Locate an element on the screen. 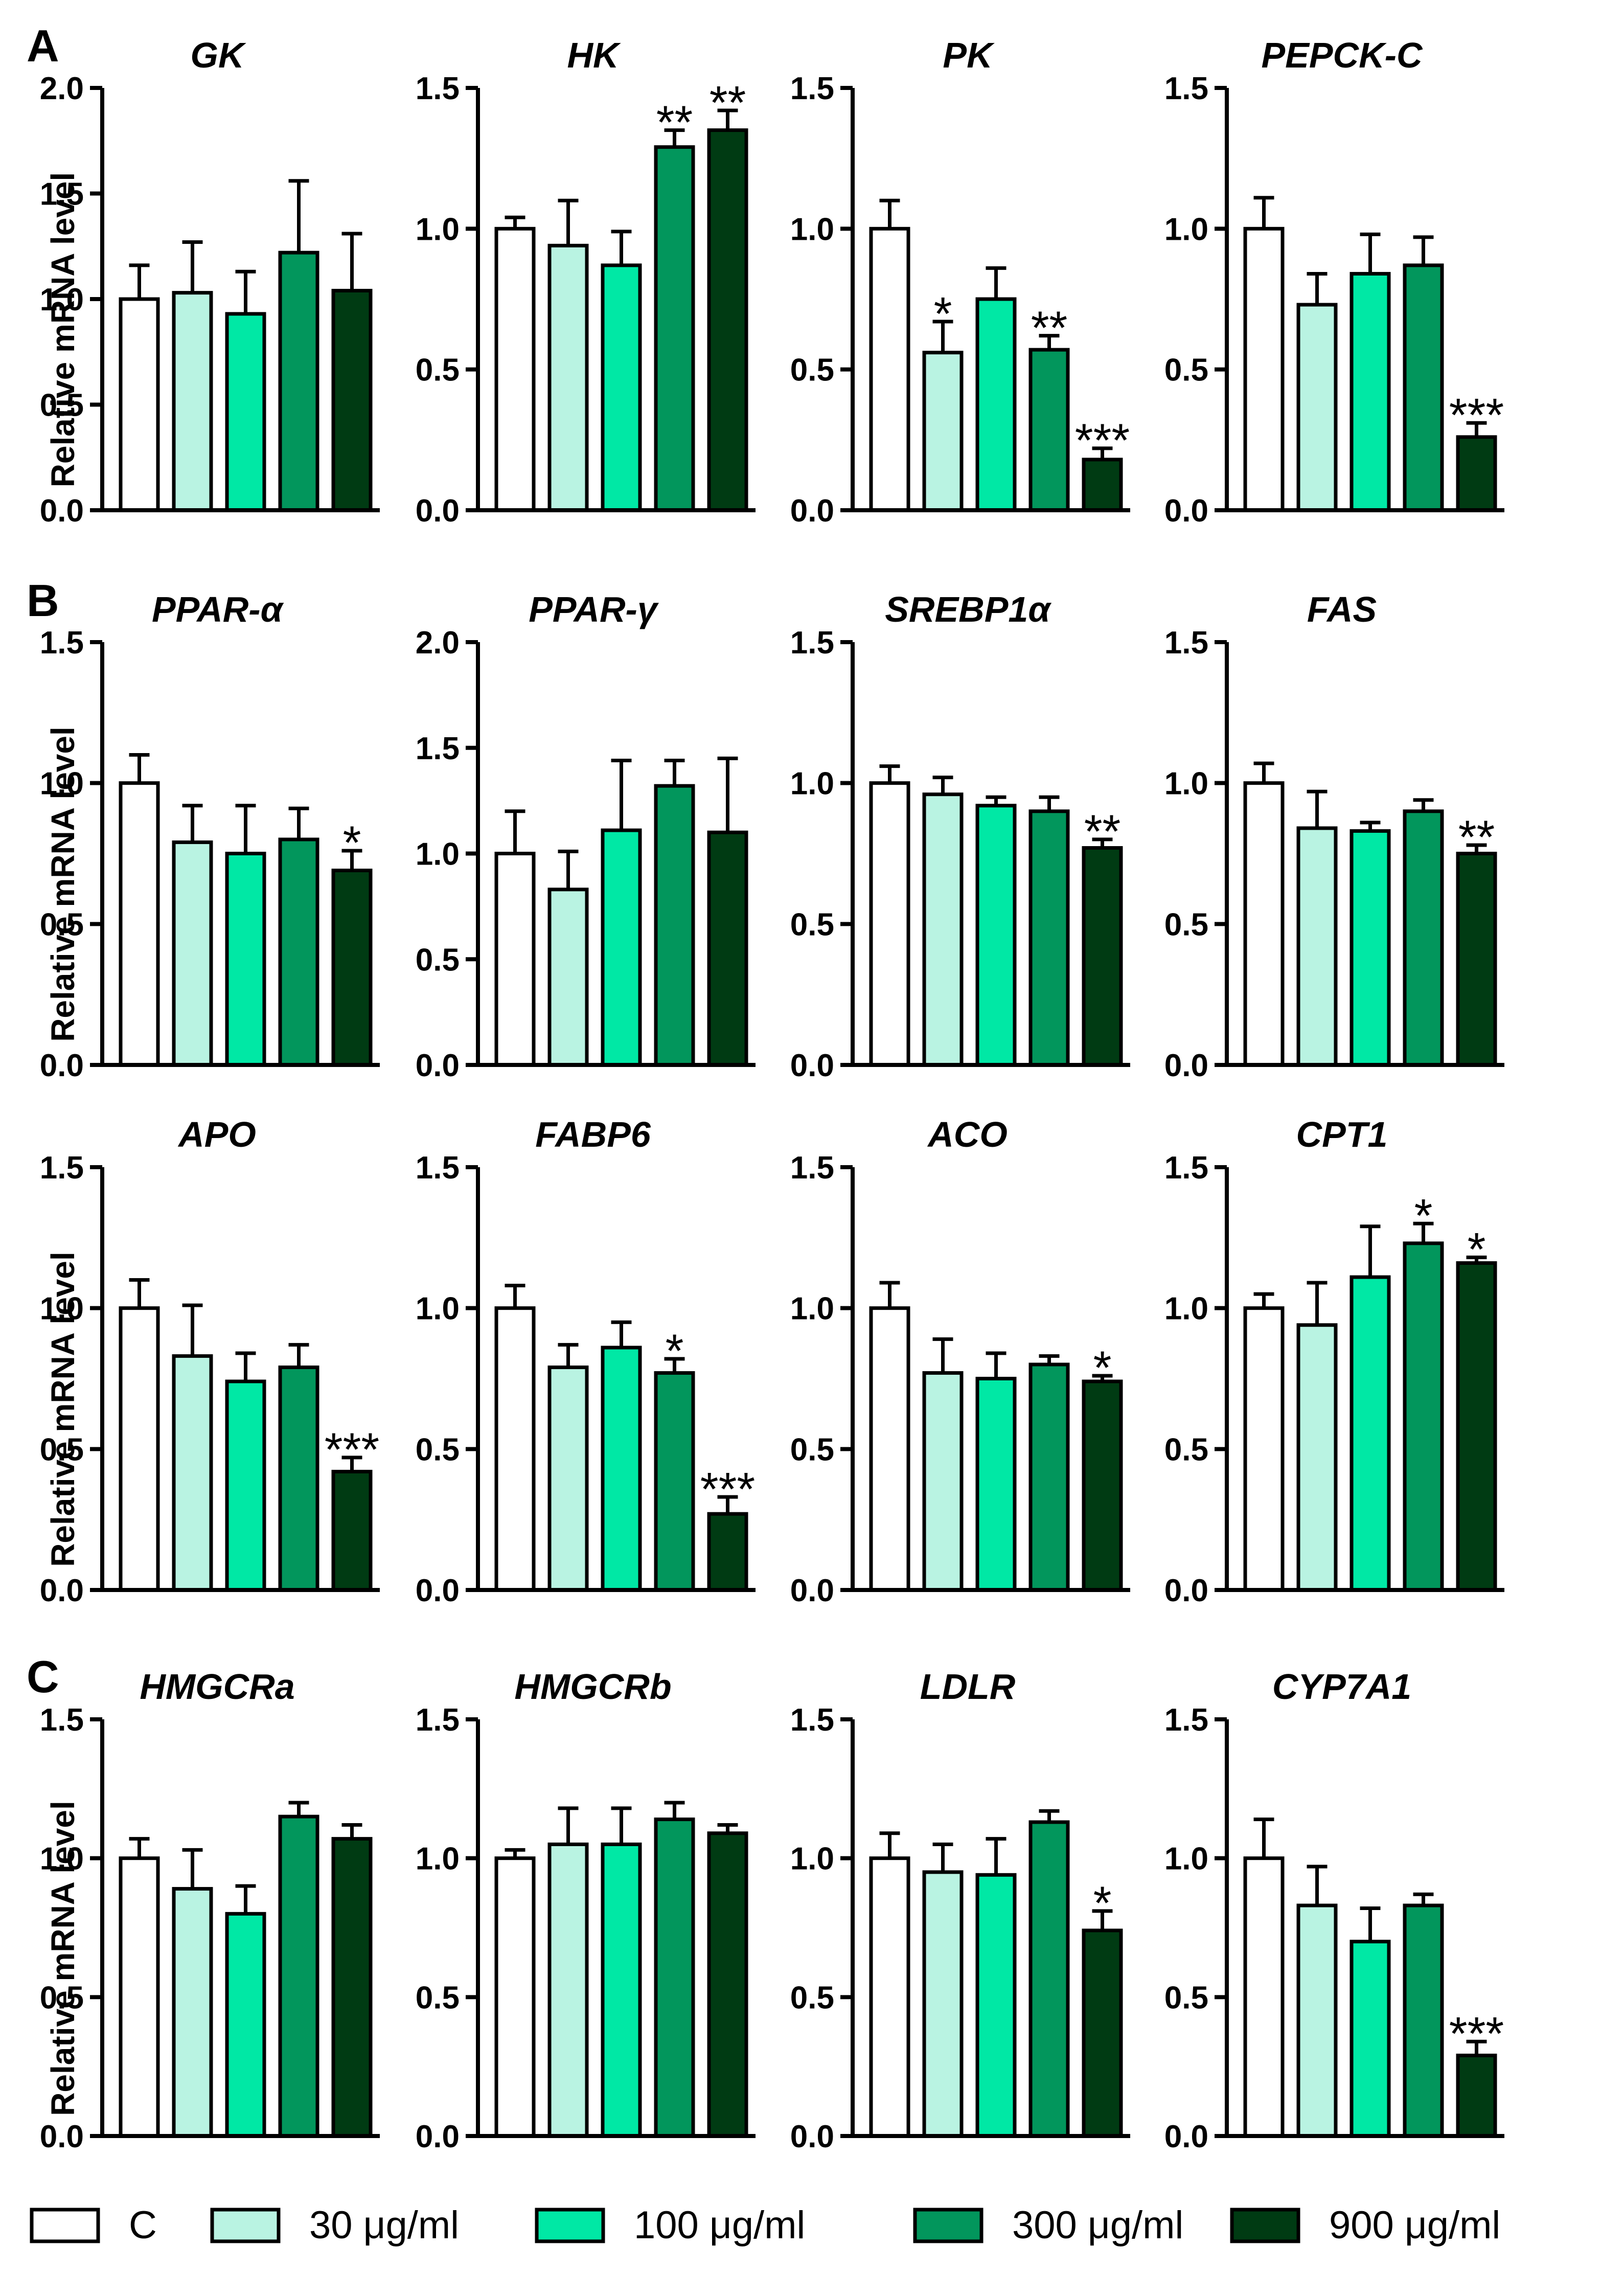 This screenshot has width=1624, height=2272. legend-label: 100 μg/ml is located at coordinates (719, 2225).